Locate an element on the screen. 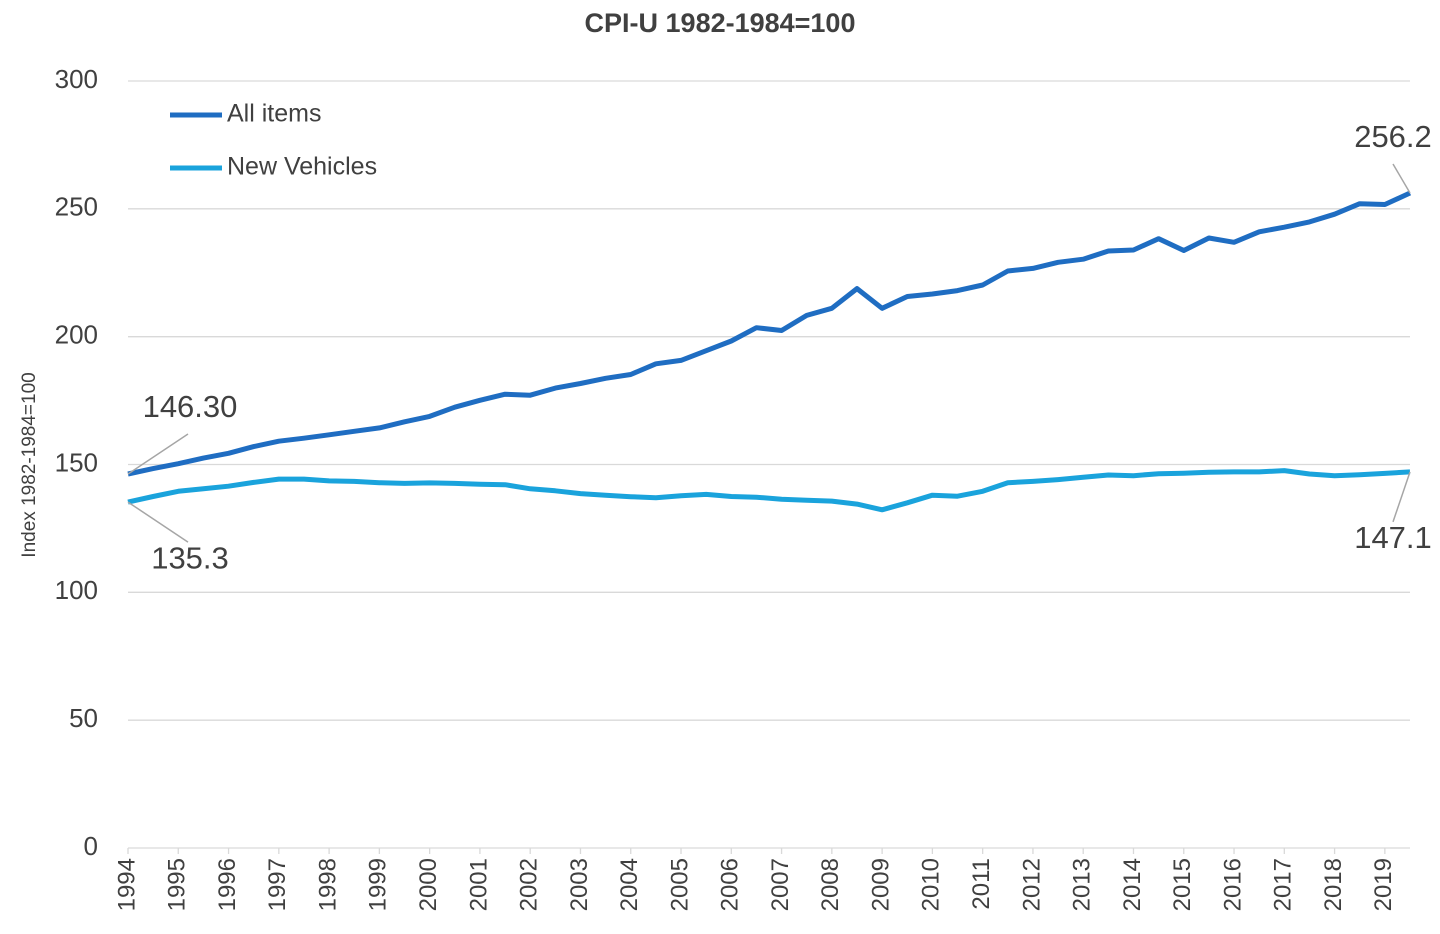  series-line is located at coordinates (769, 490).